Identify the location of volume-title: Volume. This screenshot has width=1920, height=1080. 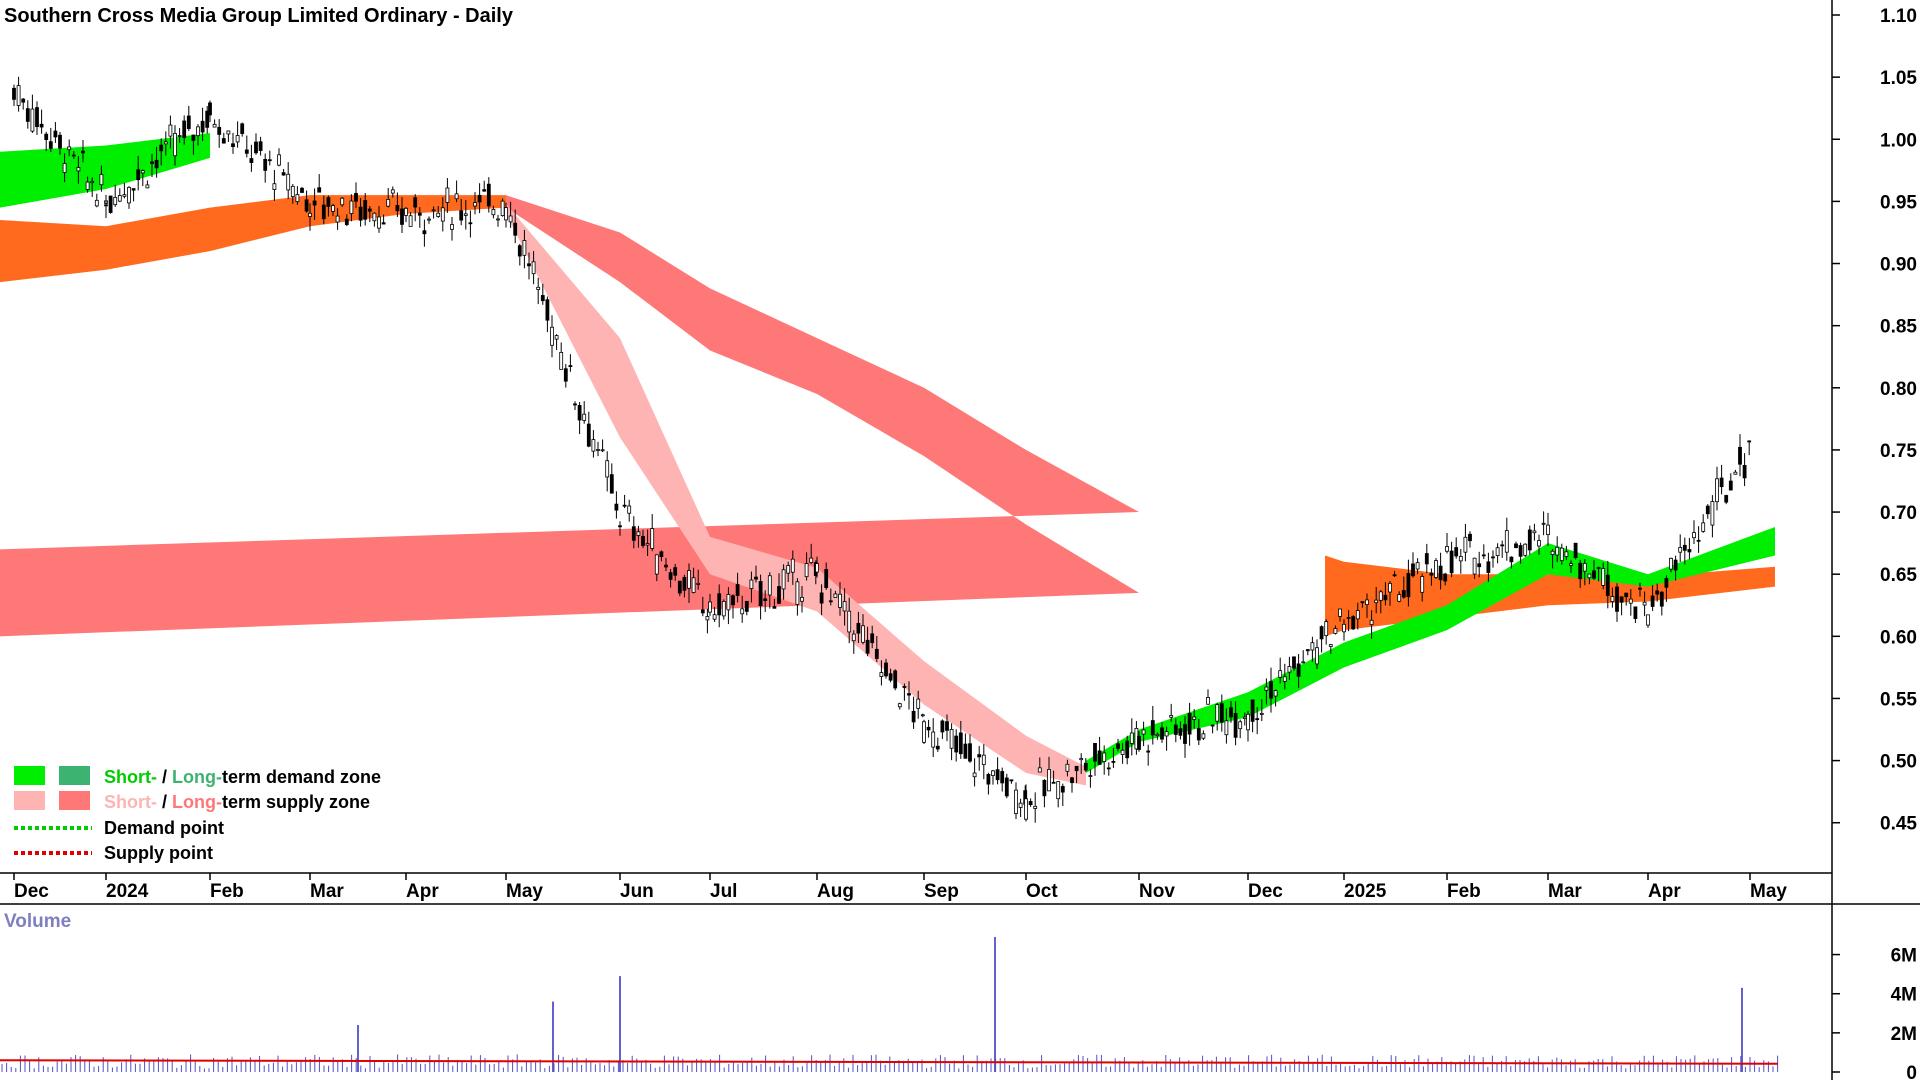
(37, 921).